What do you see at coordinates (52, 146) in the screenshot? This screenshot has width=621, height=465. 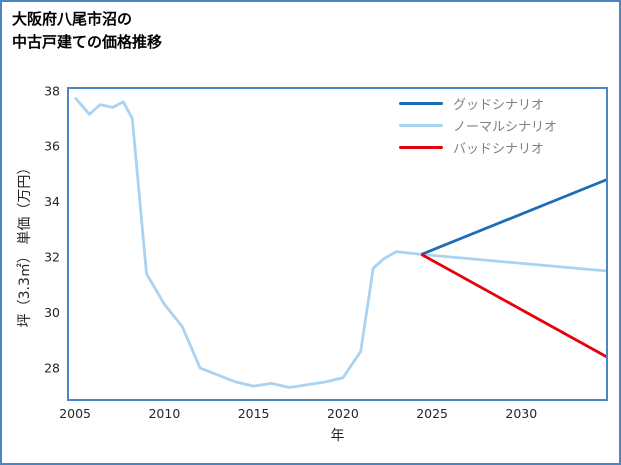 I see `y-tick-label: 36` at bounding box center [52, 146].